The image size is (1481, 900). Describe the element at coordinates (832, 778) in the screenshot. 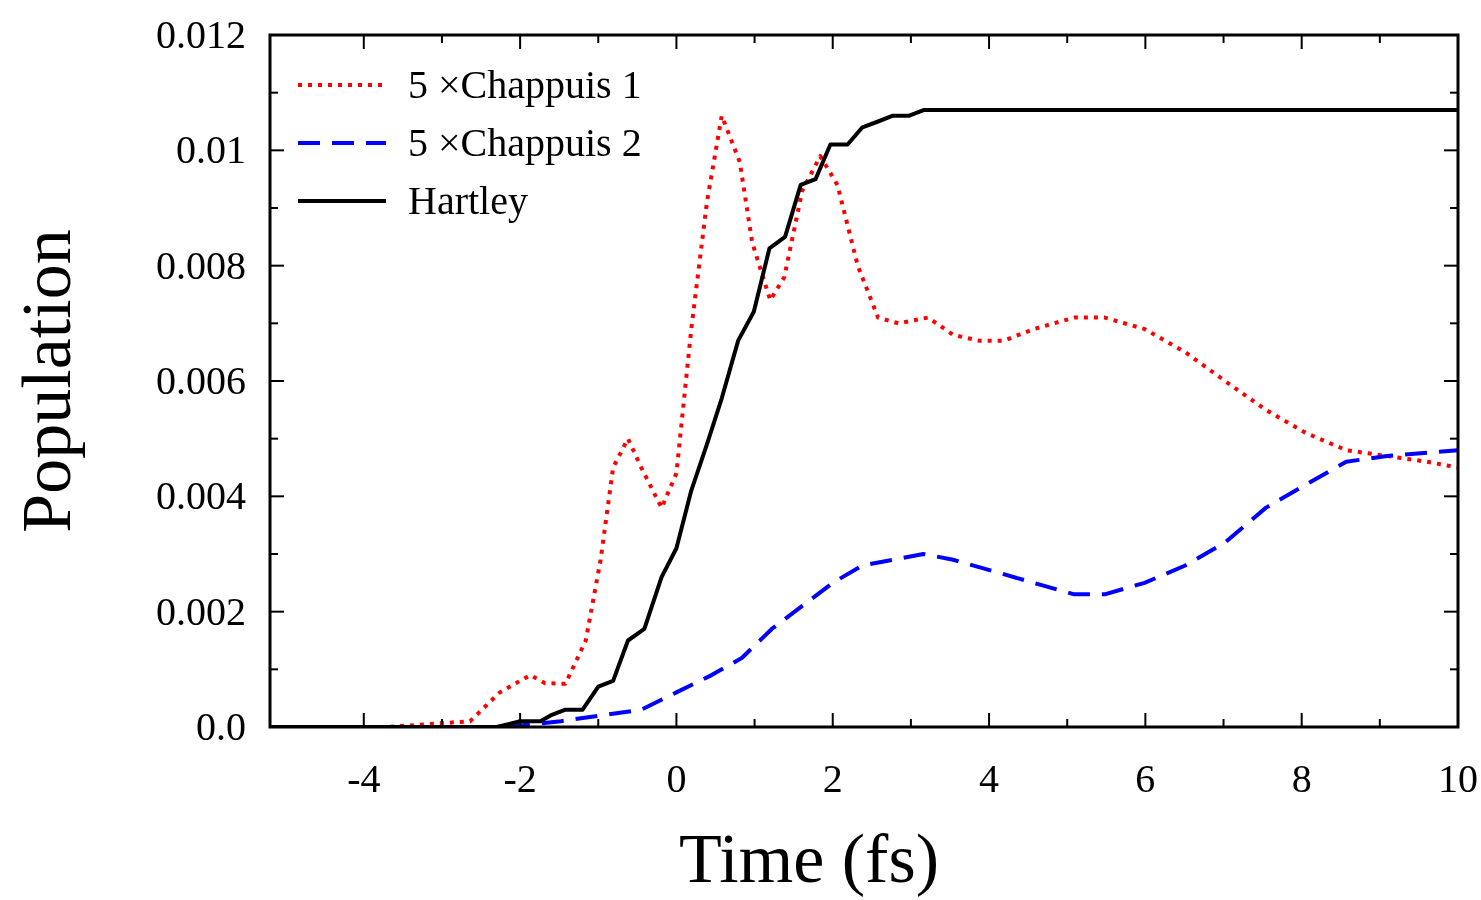

I see `x-tick-label: 2` at that location.